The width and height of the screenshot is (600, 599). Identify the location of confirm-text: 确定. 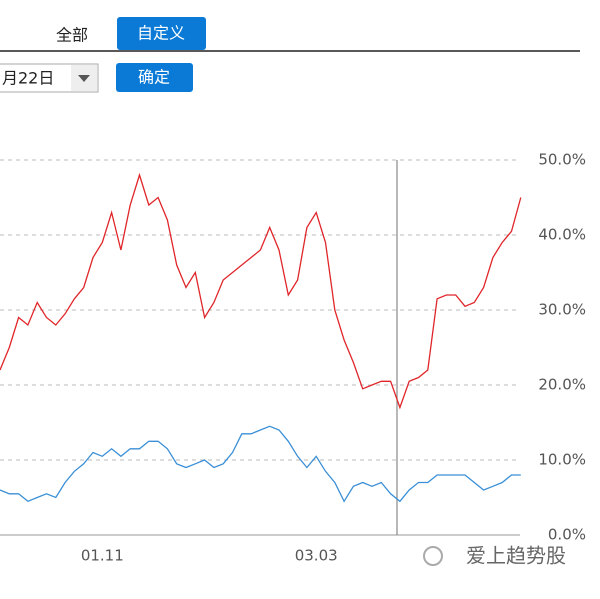
(154, 77).